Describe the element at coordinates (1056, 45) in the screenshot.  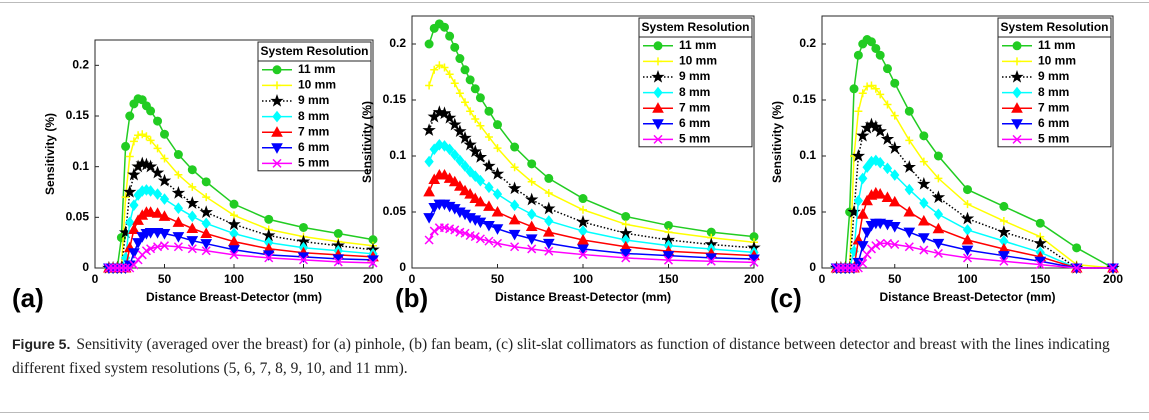
I see `legend-label: 11 mm` at that location.